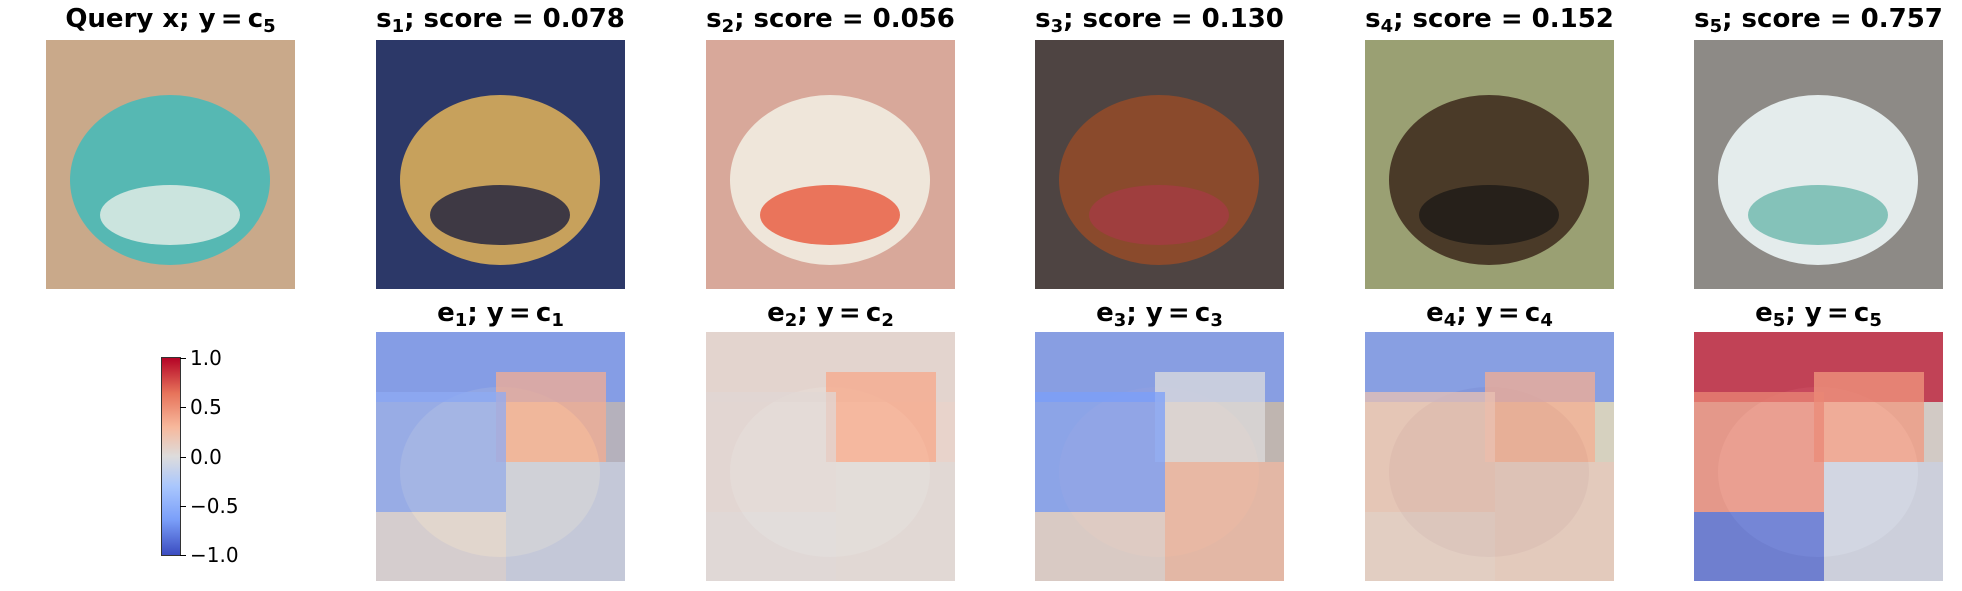 The height and width of the screenshot is (591, 1962). What do you see at coordinates (1168, 313) in the screenshot?
I see `title-e3-part: ; y = c` at bounding box center [1168, 313].